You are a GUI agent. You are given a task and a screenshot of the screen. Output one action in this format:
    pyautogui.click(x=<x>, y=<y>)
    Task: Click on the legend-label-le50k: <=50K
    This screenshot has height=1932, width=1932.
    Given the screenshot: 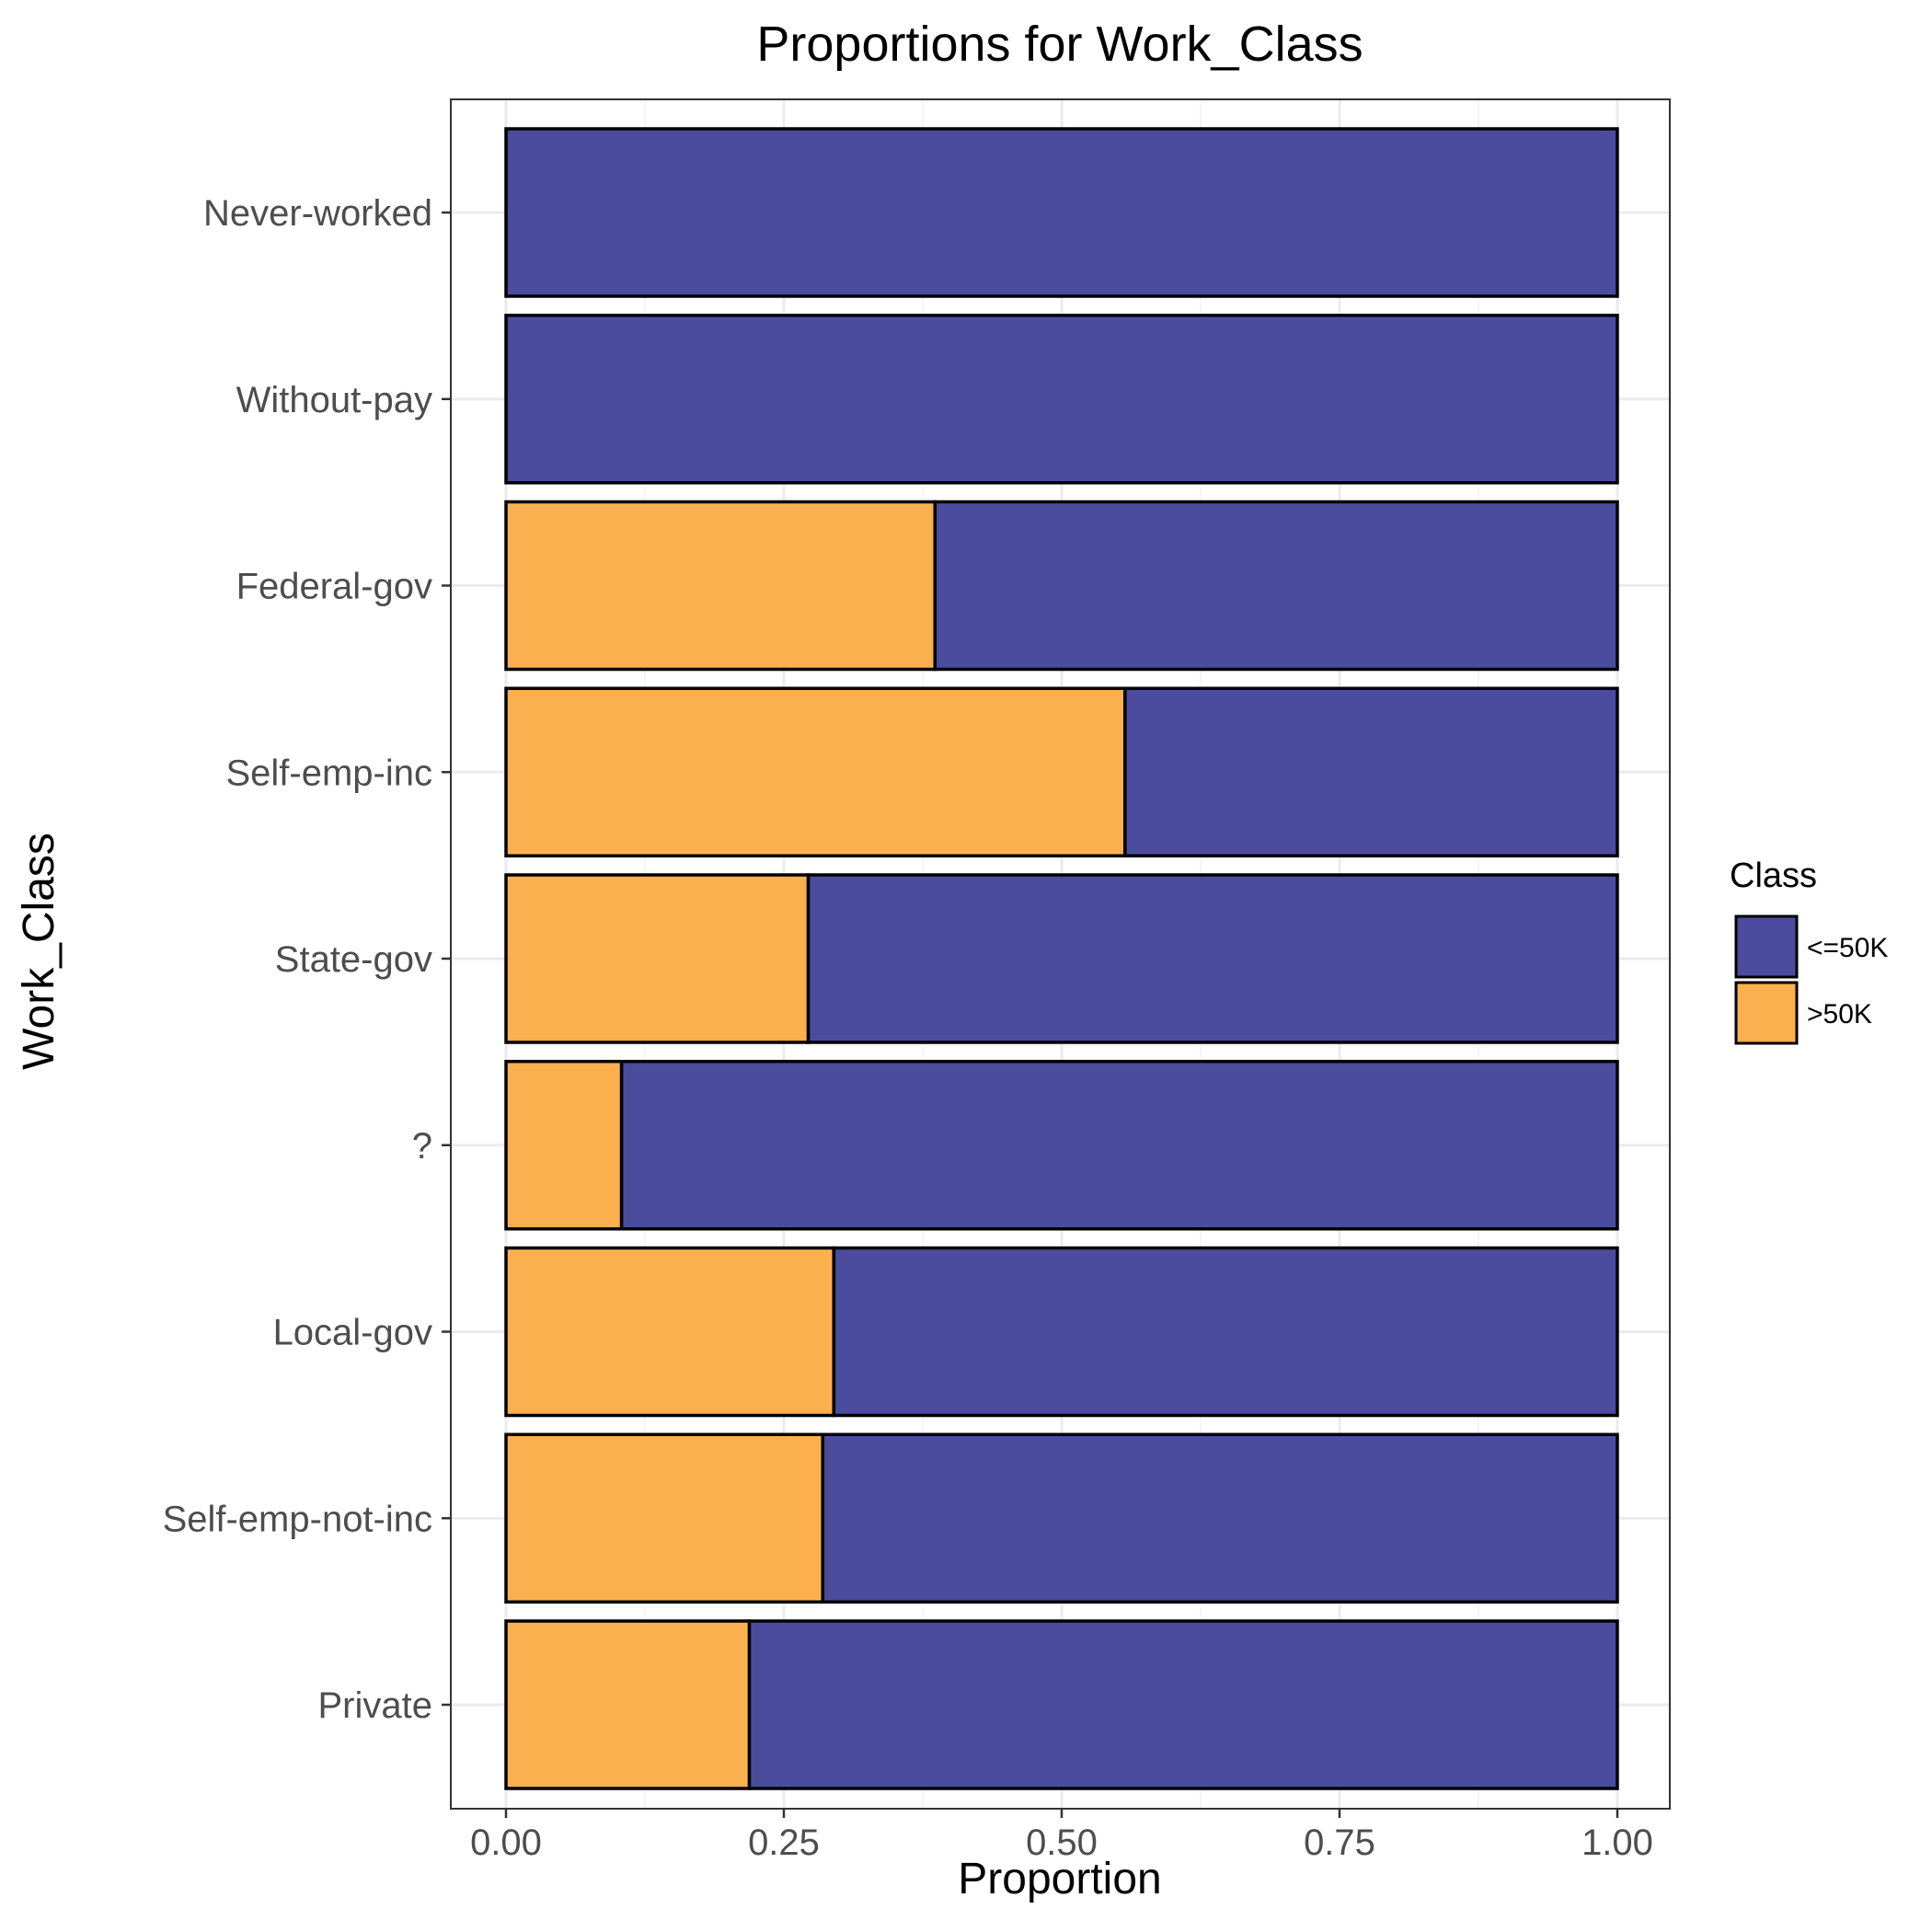 What is the action you would take?
    pyautogui.click(x=1847, y=948)
    